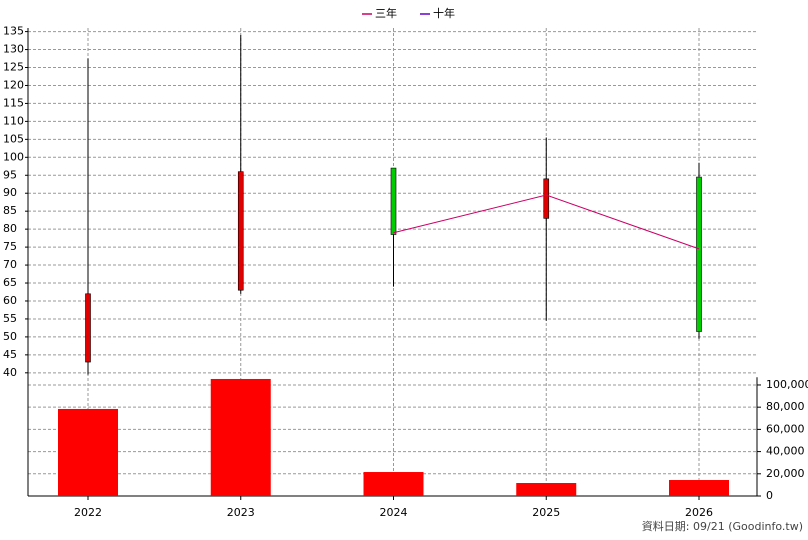 This screenshot has width=808, height=540. Describe the element at coordinates (13, 49) in the screenshot. I see `y-tick-label: 130` at that location.